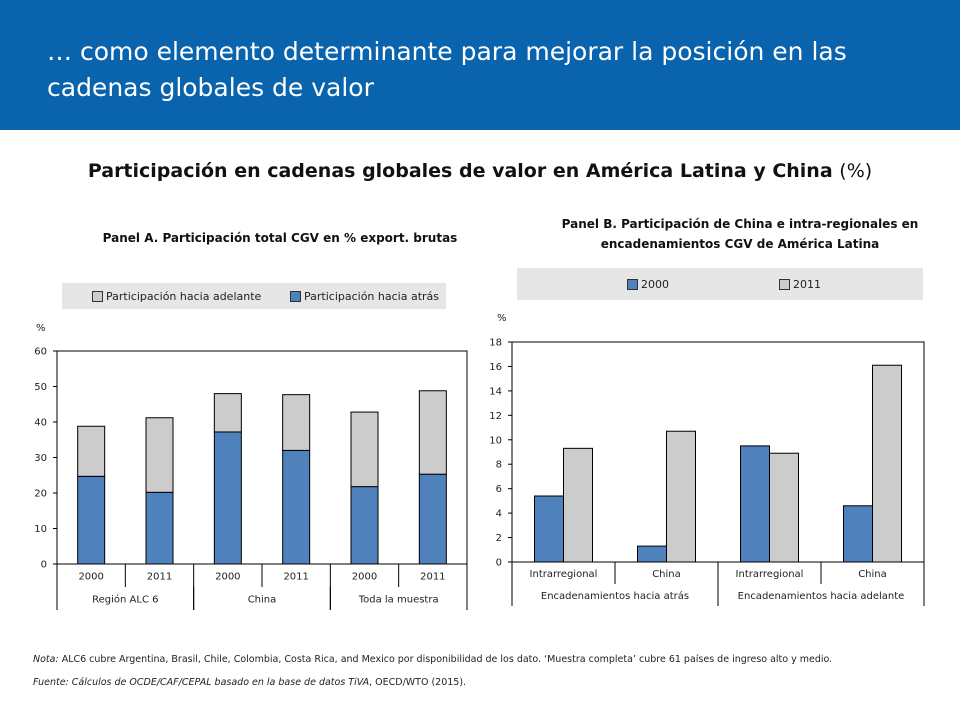  Describe the element at coordinates (615, 596) in the screenshot. I see `group-label: Encadenamientos hacia atrás` at that location.